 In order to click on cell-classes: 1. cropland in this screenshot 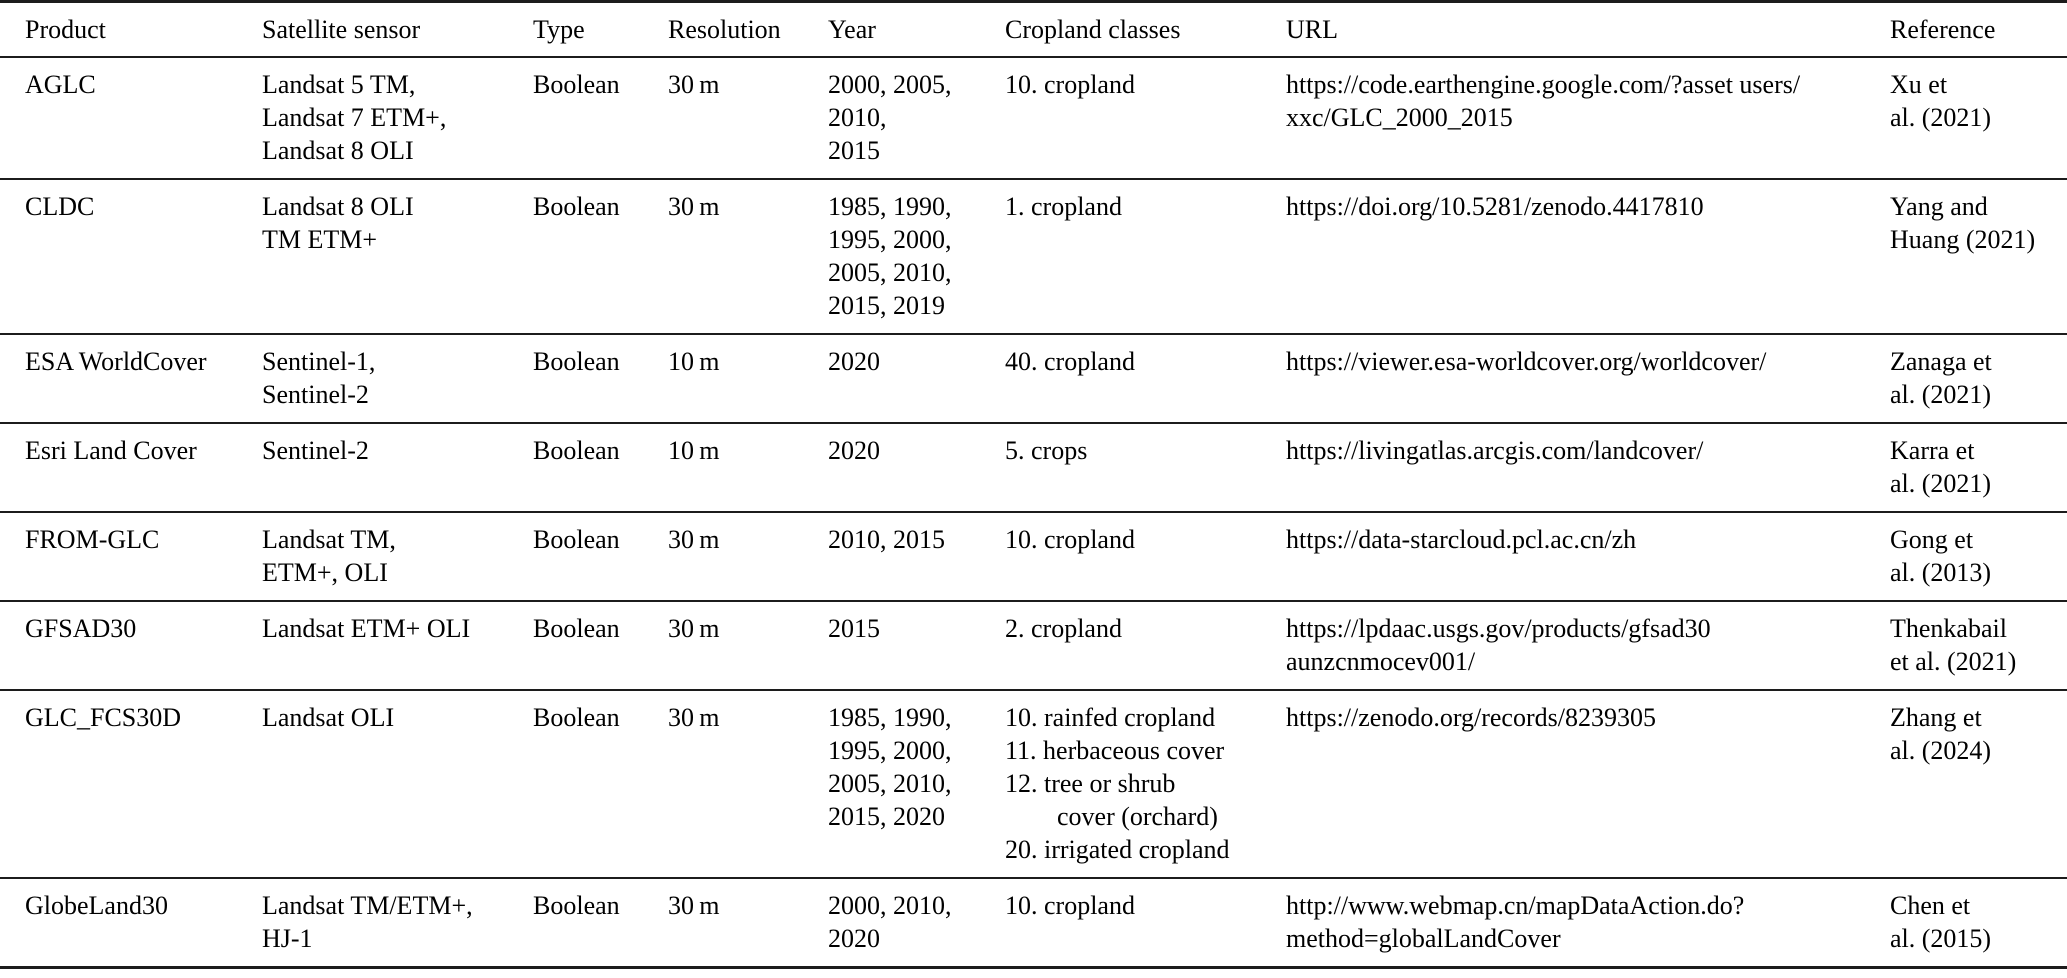, I will do `click(1063, 206)`.